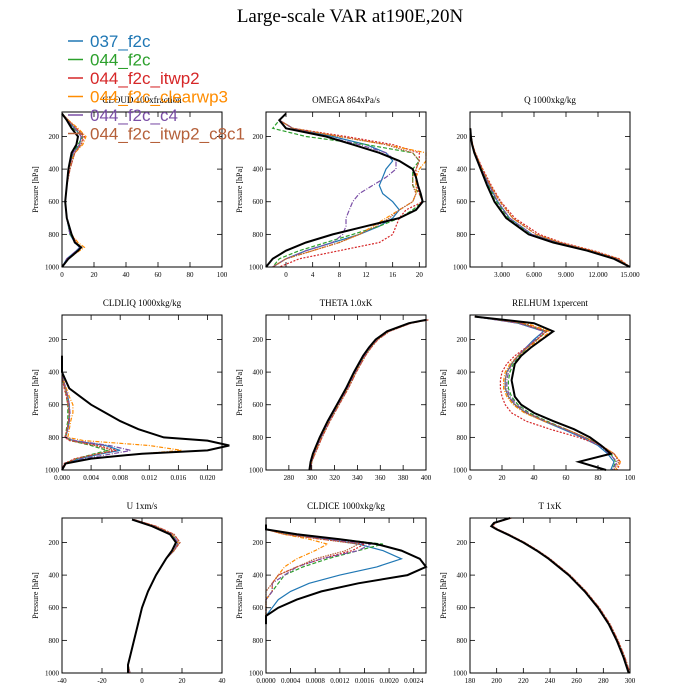 This screenshot has height=700, width=700. What do you see at coordinates (266, 681) in the screenshot?
I see `x-tick-label: 0.0000` at bounding box center [266, 681].